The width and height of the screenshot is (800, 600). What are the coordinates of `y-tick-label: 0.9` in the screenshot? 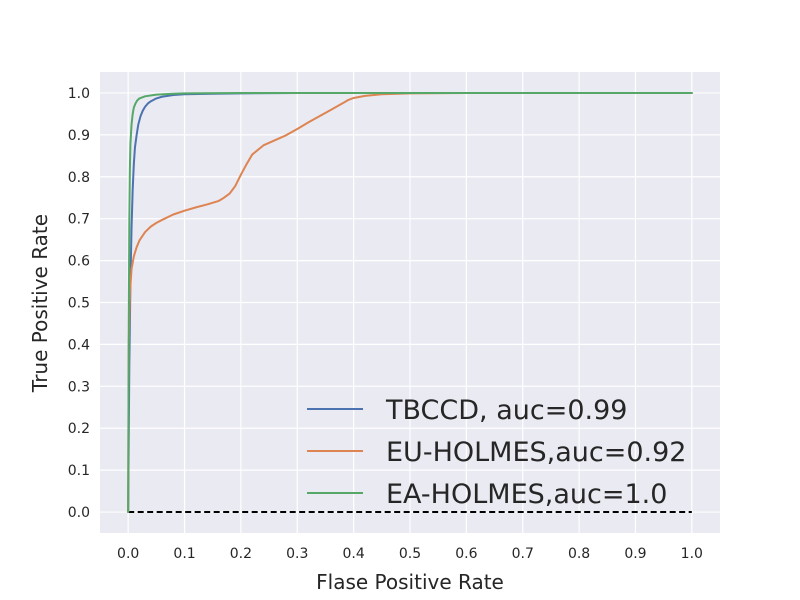 It's located at (79, 136).